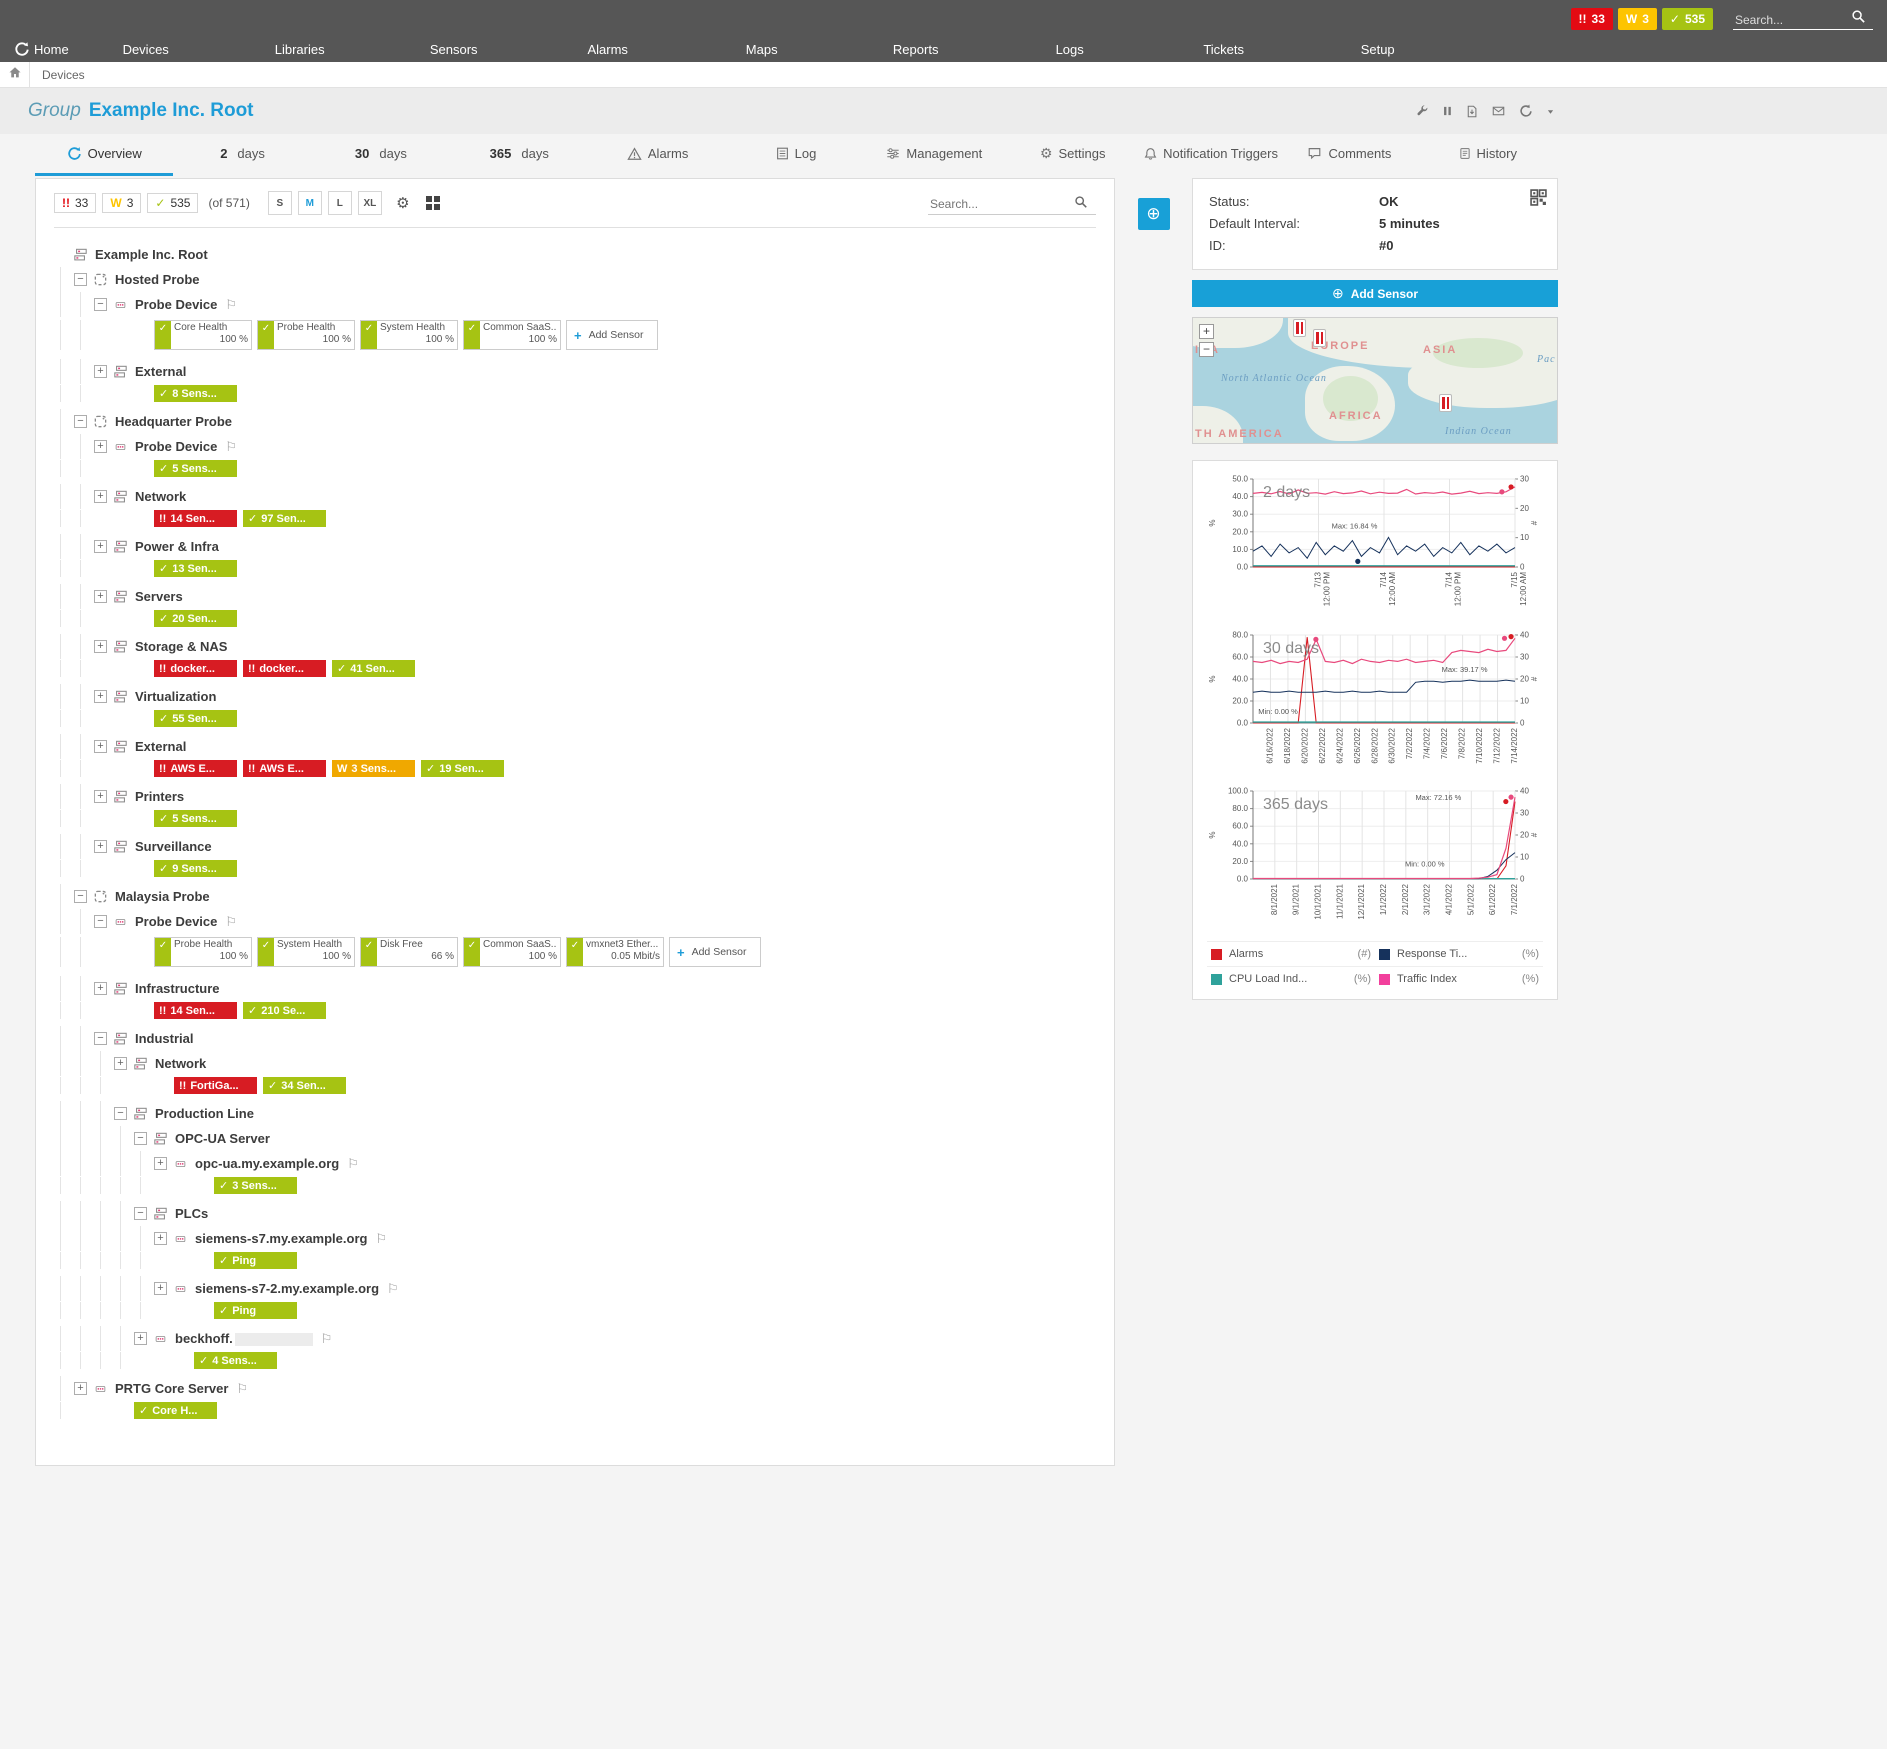 The width and height of the screenshot is (1887, 1749). What do you see at coordinates (380, 153) in the screenshot?
I see `tab-30-days: 30 days` at bounding box center [380, 153].